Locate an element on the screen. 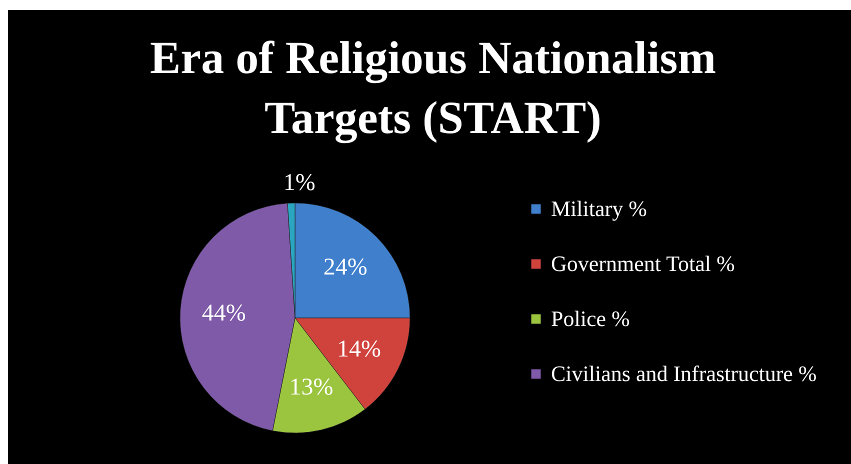  legend-label: Military % is located at coordinates (599, 208).